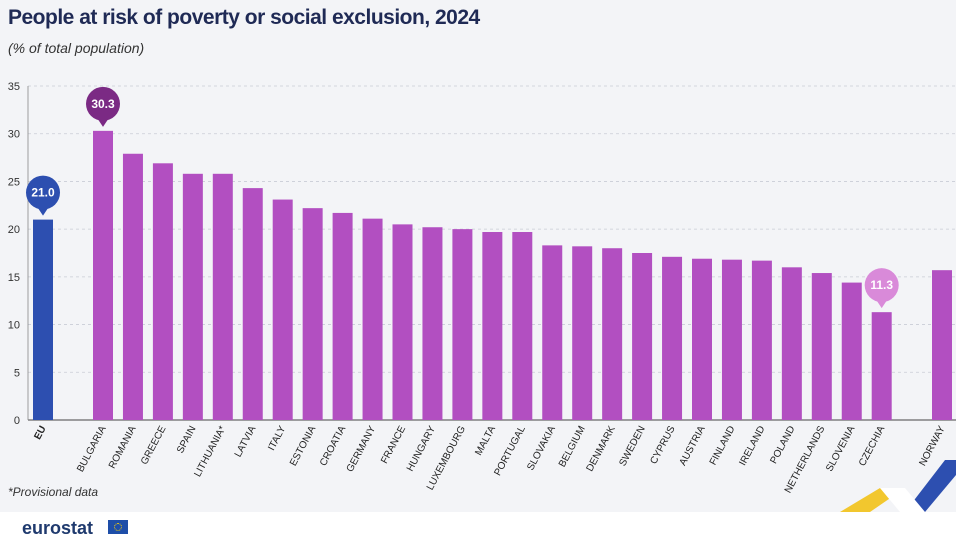  I want to click on data-label: 21.0, so click(43, 193).